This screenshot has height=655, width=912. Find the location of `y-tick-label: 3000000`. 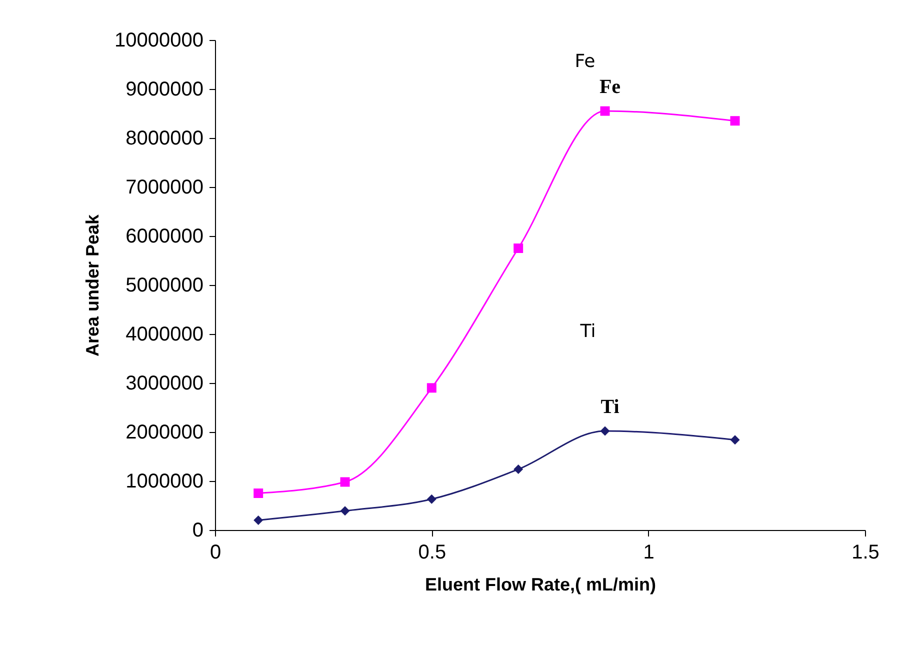

y-tick-label: 3000000 is located at coordinates (165, 383).